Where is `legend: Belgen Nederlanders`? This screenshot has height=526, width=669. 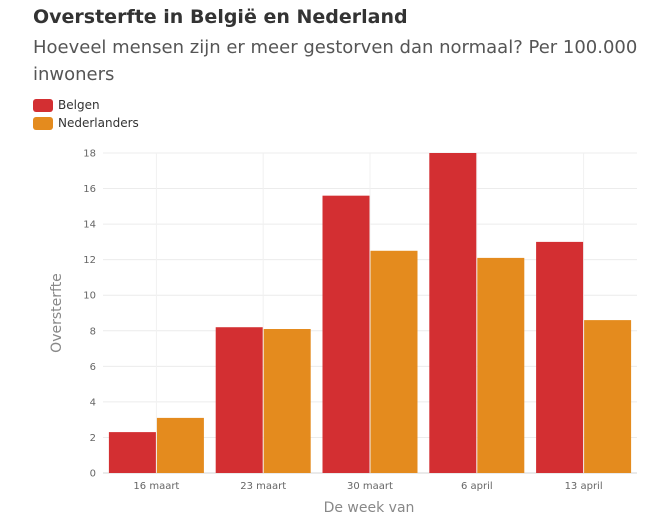 legend: Belgen Nederlanders is located at coordinates (86, 114).